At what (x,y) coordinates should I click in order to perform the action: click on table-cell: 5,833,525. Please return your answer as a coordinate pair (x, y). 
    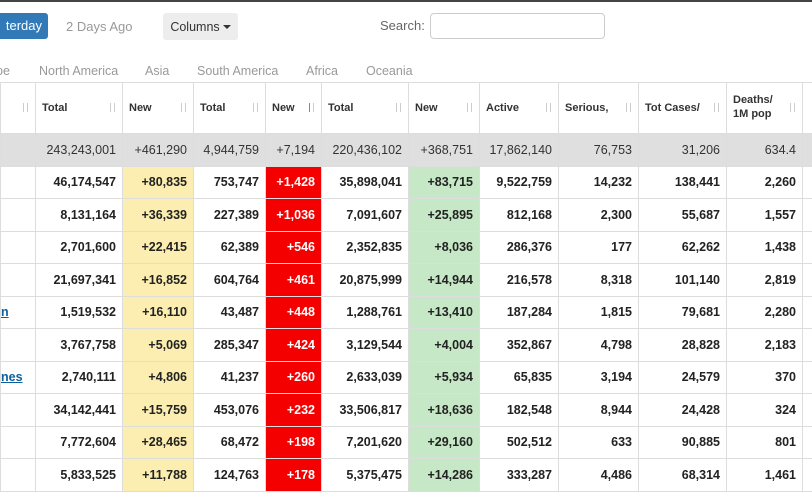
    Looking at the image, I should click on (79, 475).